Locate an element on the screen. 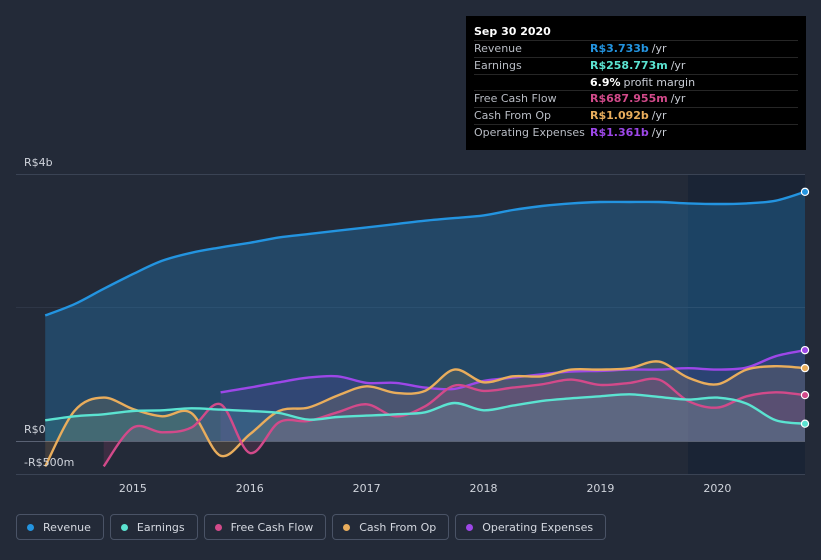 The width and height of the screenshot is (821, 560). legend-item-earnings: Earnings is located at coordinates (153, 527).